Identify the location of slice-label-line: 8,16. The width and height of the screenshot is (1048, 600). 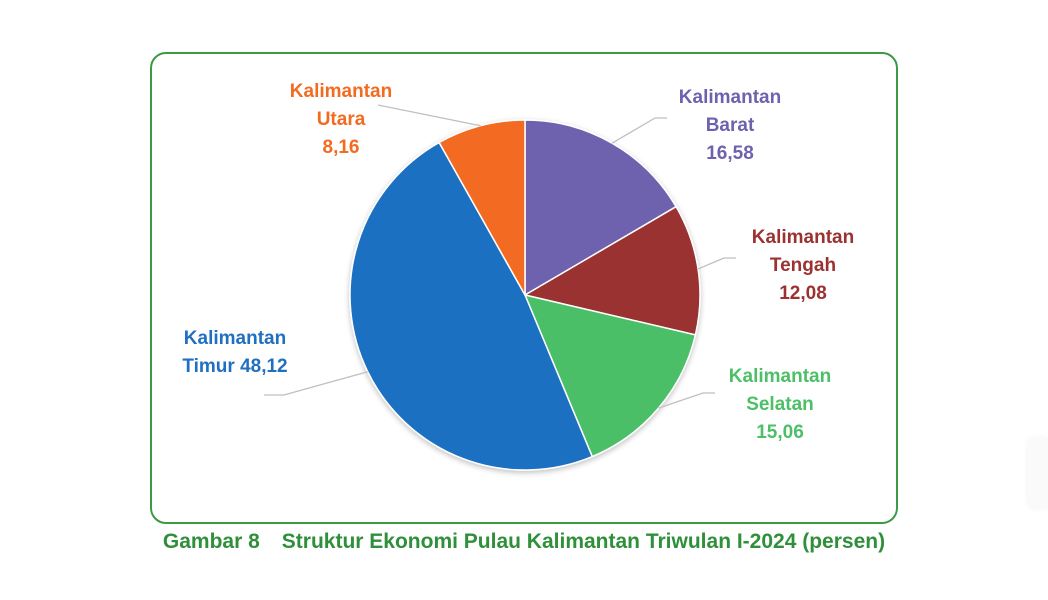
(341, 147).